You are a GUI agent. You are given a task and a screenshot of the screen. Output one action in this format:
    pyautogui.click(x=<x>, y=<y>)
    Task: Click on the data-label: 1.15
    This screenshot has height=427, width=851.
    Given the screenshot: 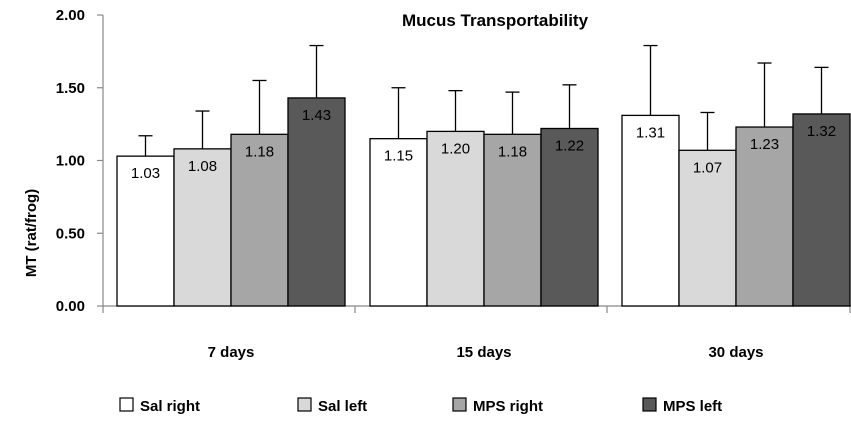 What is the action you would take?
    pyautogui.click(x=398, y=156)
    